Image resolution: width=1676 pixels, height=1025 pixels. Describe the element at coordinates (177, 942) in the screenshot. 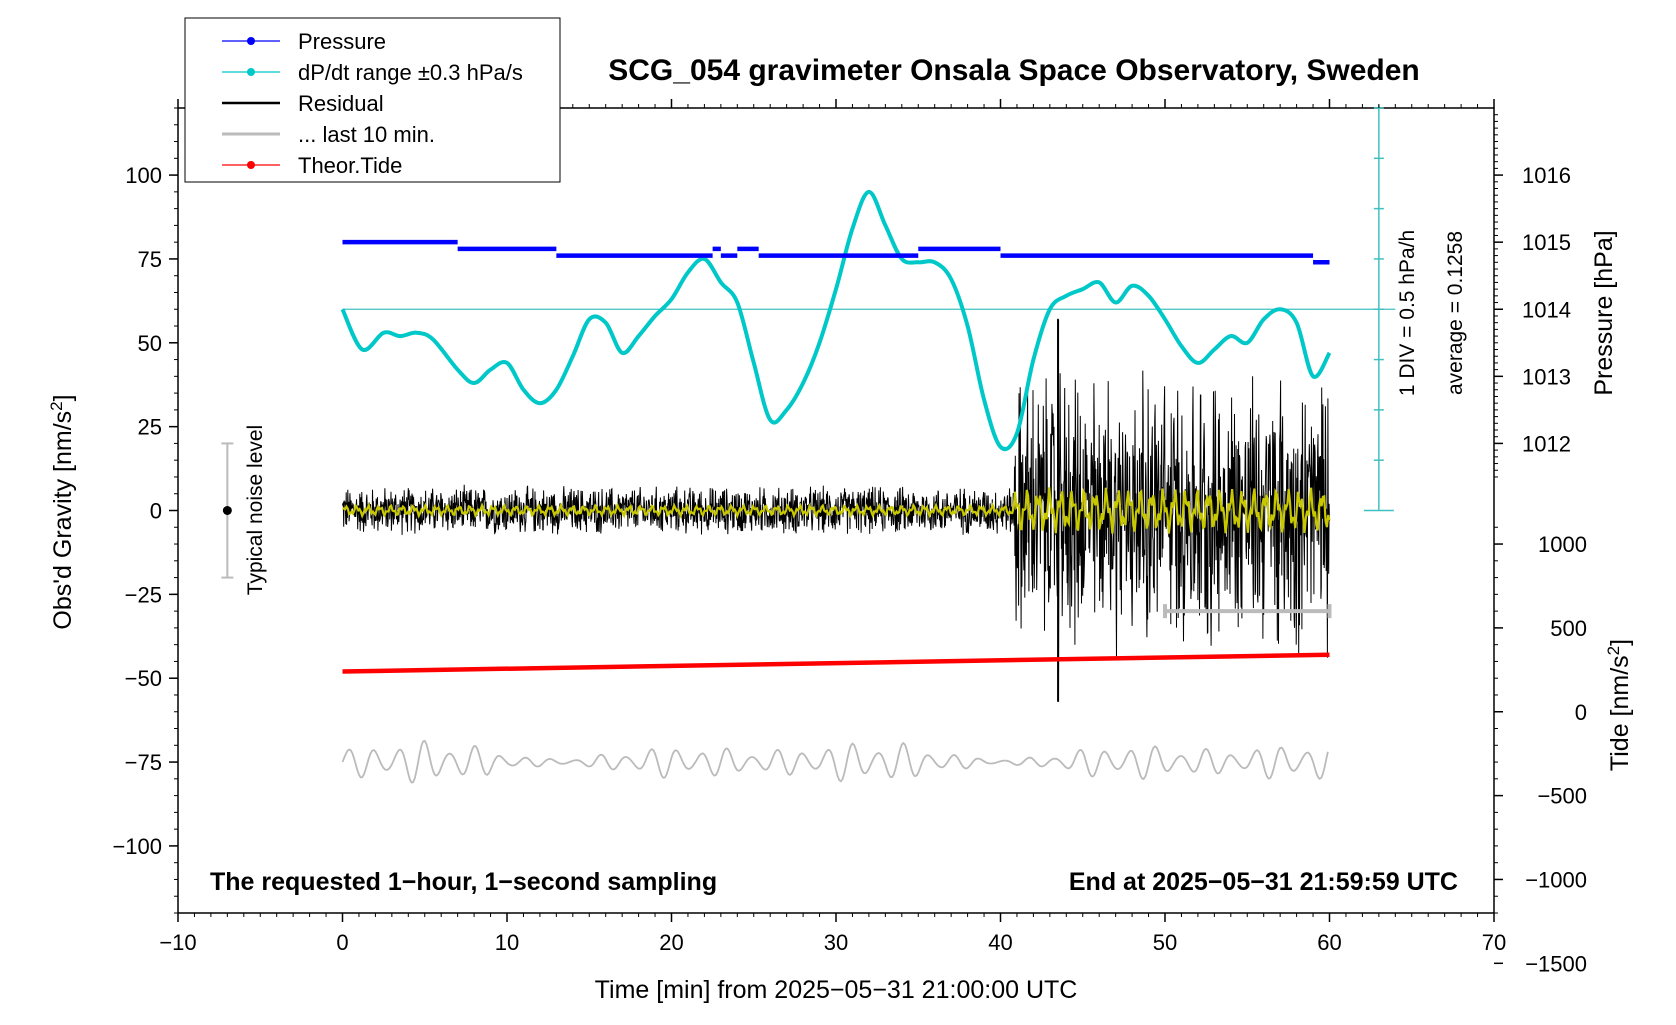

I see `x-tick-label: −10` at that location.